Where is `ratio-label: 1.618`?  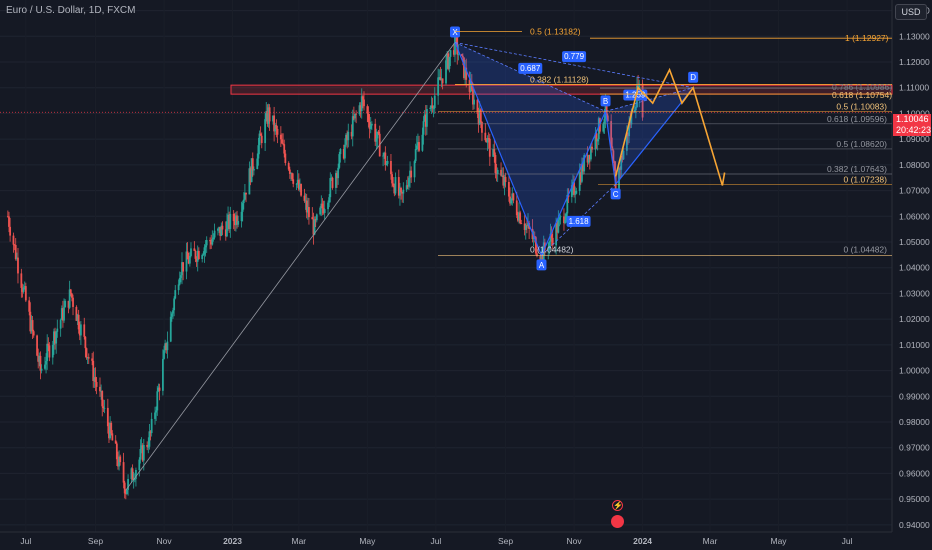
ratio-label: 1.618 is located at coordinates (579, 221).